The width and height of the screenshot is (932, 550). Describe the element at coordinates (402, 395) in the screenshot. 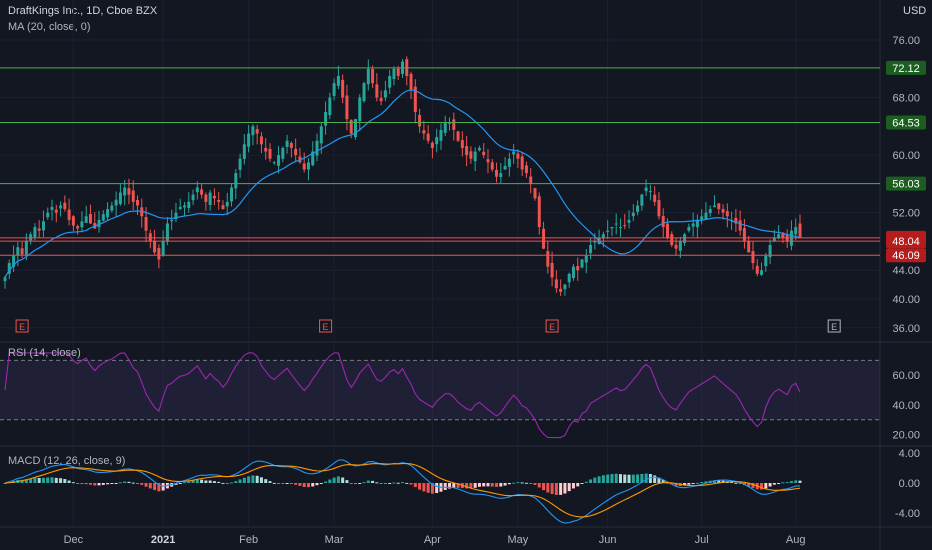

I see `rsi-line` at that location.